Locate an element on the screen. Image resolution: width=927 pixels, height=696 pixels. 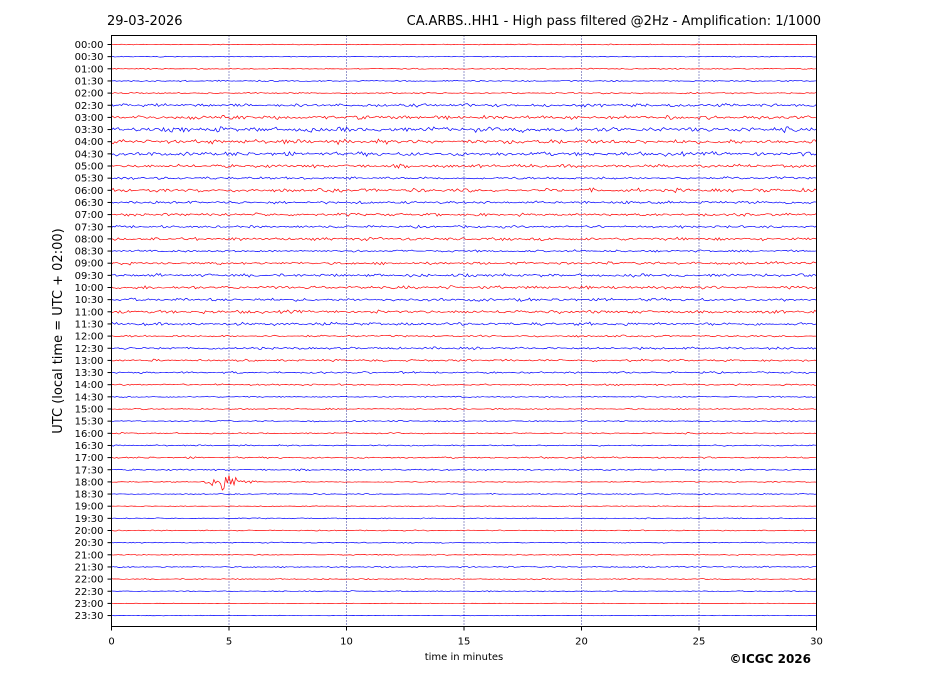
y-tick-label: 01:30 is located at coordinates (89, 81).